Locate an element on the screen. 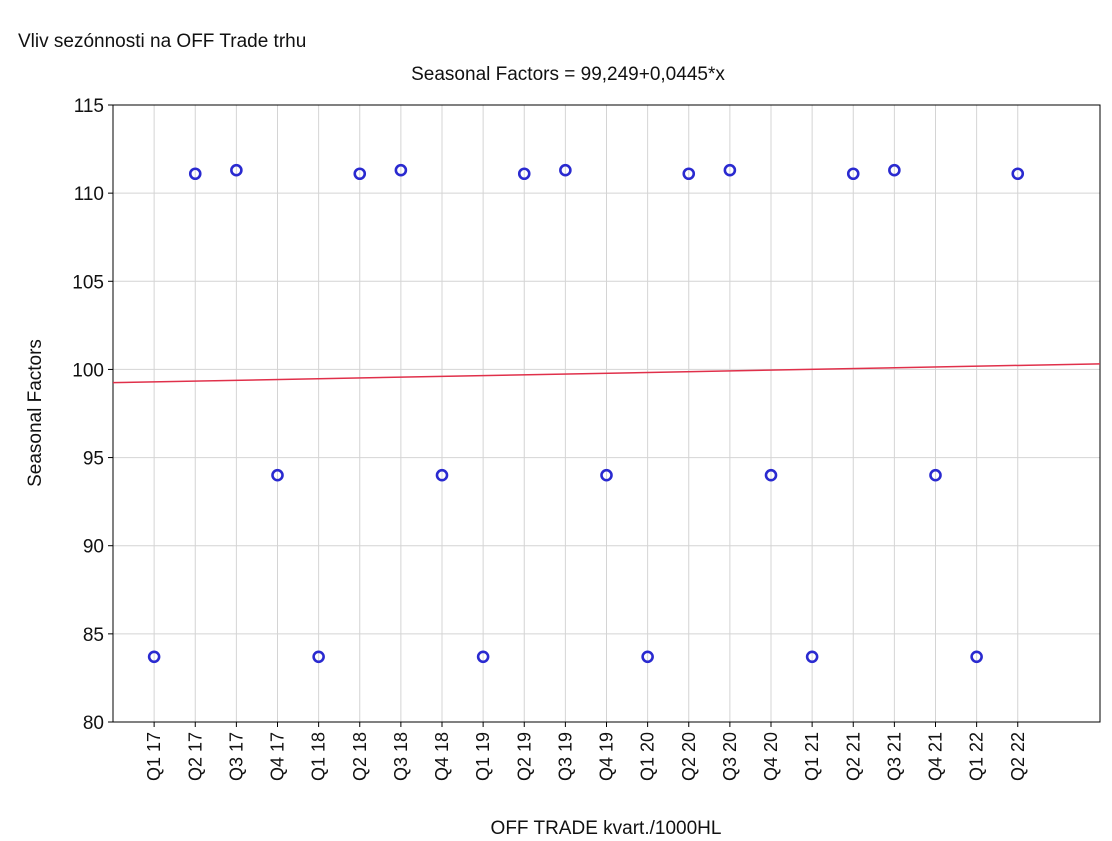 The image size is (1112, 841). y-tick-label: 90 is located at coordinates (93, 547).